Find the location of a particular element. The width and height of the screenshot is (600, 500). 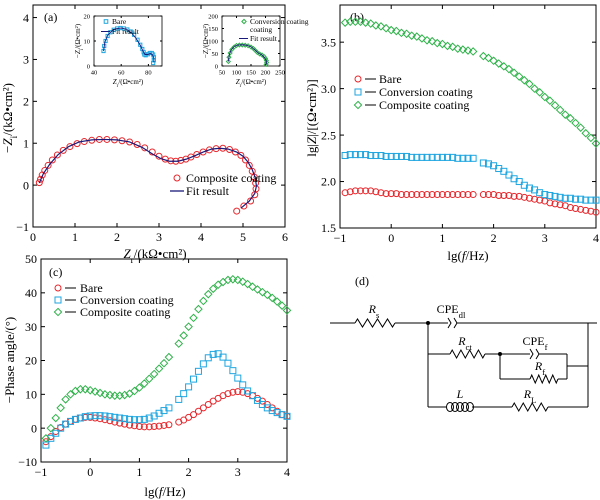

legend-label: Bare is located at coordinates (91, 288).